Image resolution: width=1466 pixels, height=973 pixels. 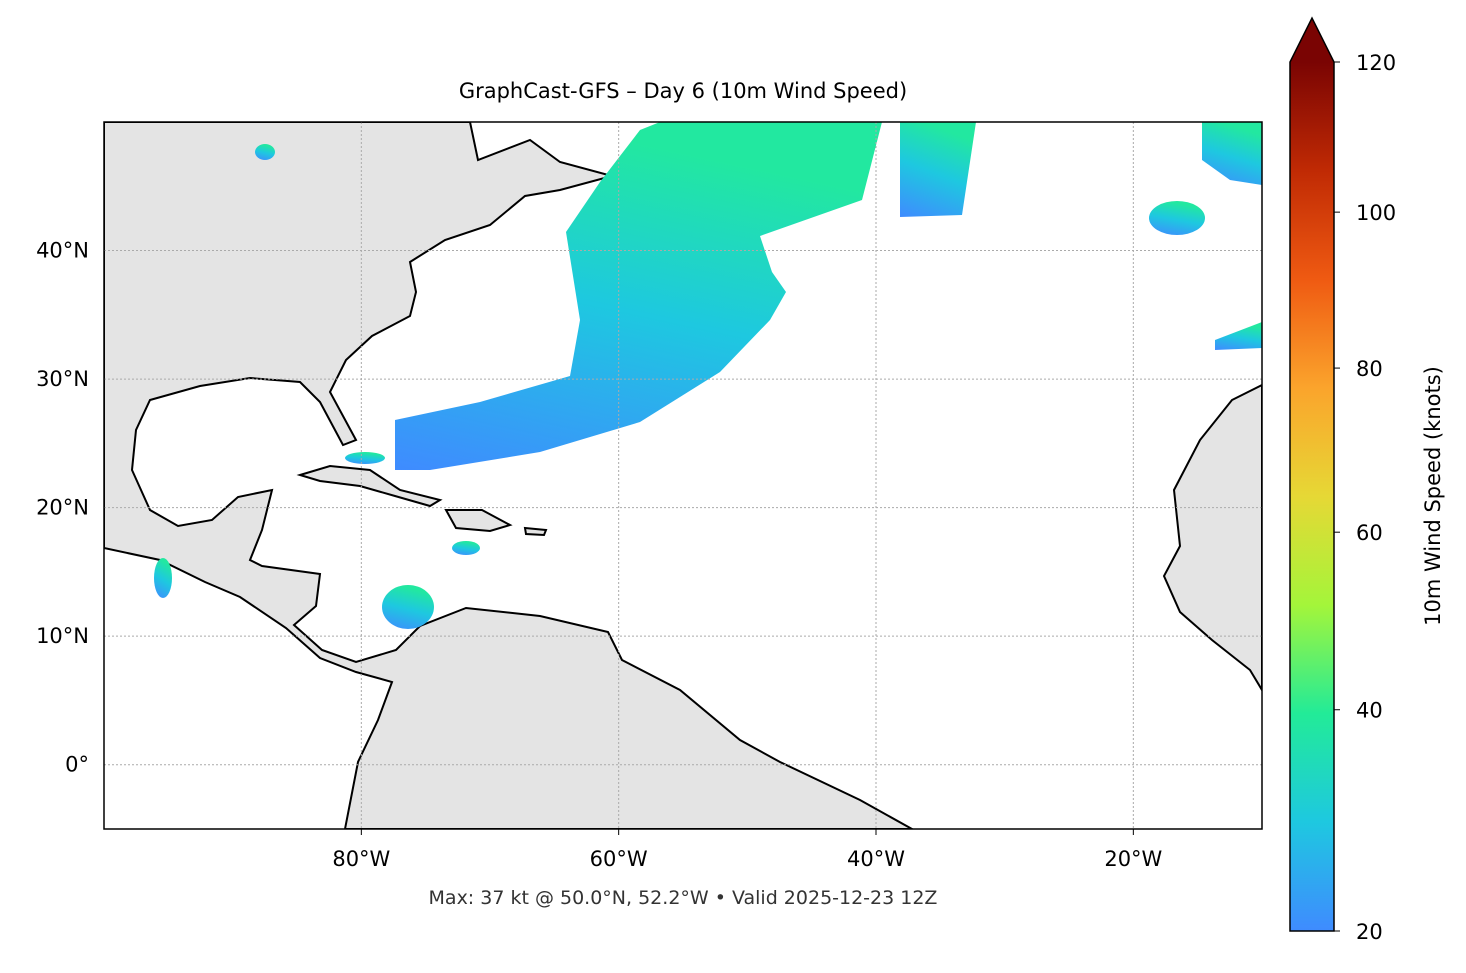 I want to click on y-tick-label: 0°, so click(x=77, y=765).